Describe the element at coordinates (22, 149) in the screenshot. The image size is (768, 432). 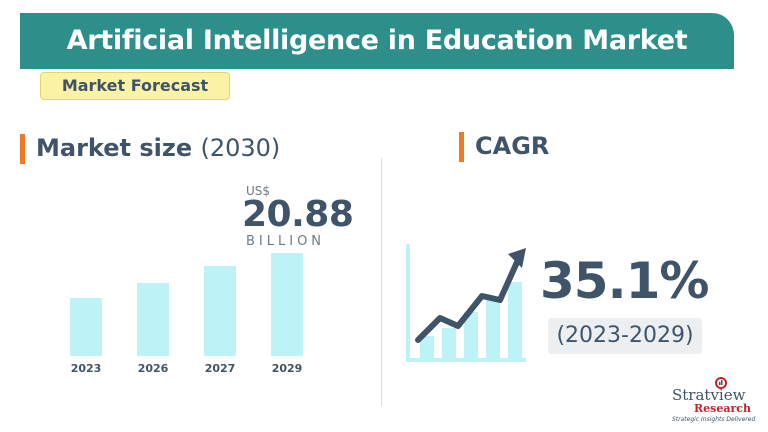
I see `market-size-accent-bar` at that location.